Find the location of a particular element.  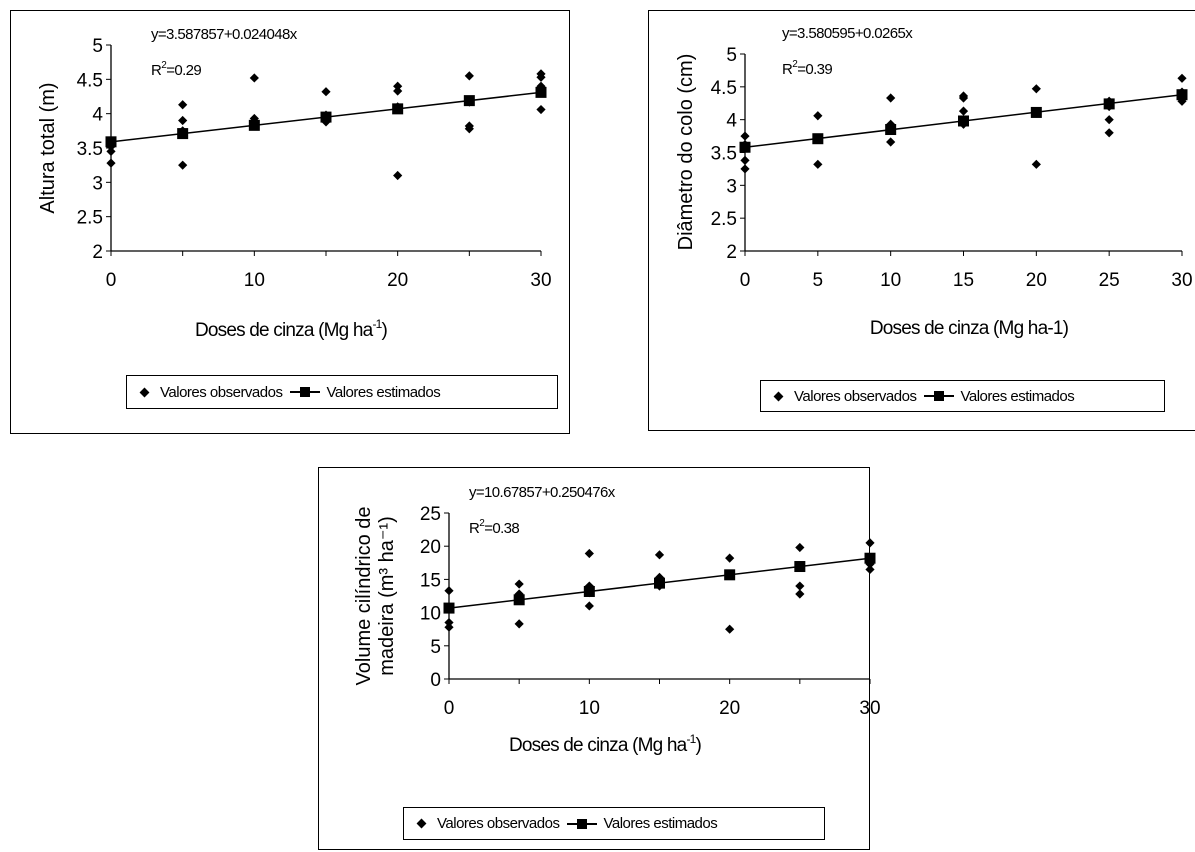

y-axis-label: Volume cilíndrico de is located at coordinates (364, 596).